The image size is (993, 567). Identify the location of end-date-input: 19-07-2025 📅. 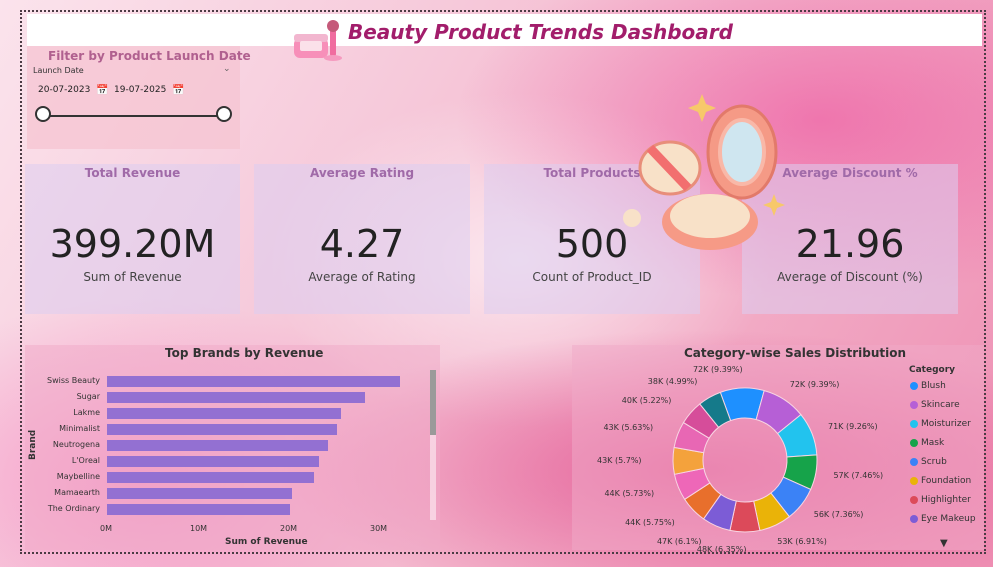
(149, 90).